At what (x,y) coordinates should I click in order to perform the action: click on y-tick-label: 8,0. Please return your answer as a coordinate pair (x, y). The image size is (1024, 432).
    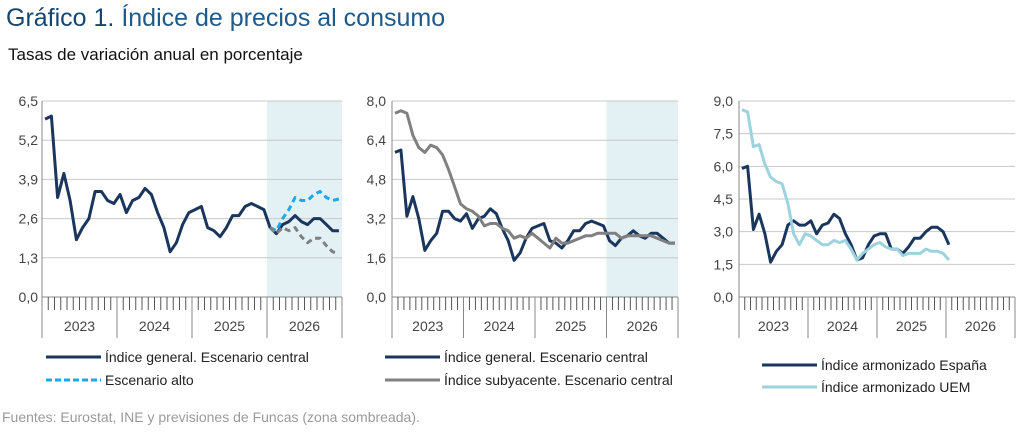
    Looking at the image, I should click on (377, 101).